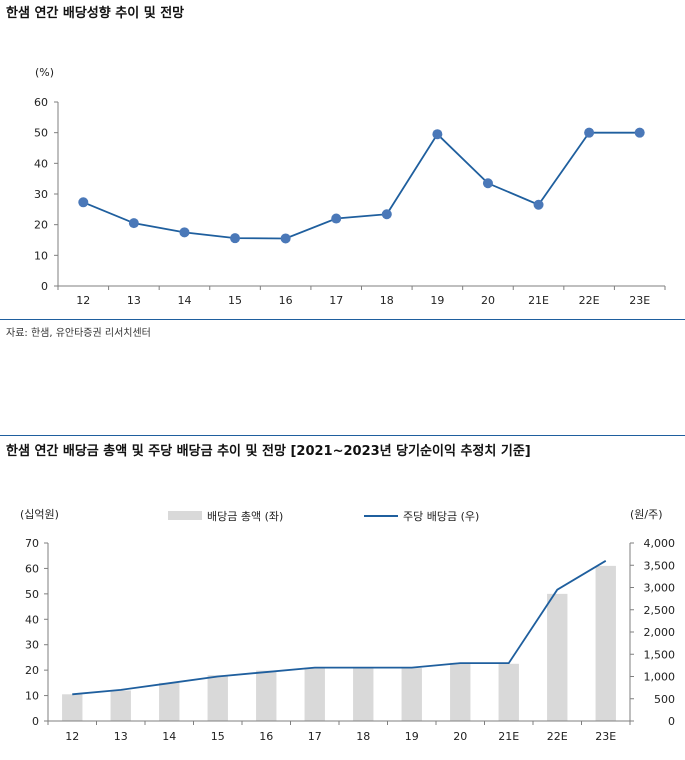  I want to click on chart2-right-tick-label: 1,000, so click(660, 677).